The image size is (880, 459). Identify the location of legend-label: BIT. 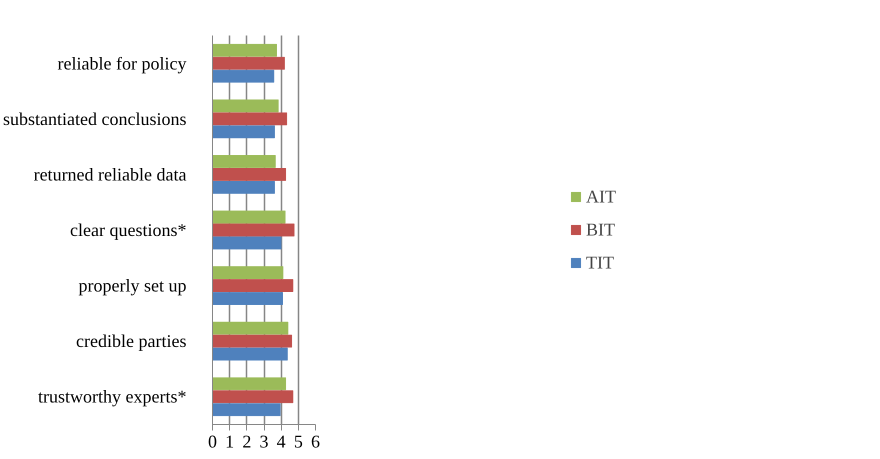
(600, 229).